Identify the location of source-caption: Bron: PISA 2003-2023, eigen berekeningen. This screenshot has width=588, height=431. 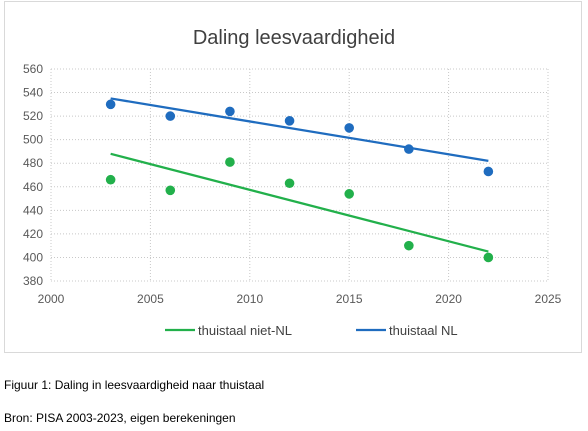
(120, 418).